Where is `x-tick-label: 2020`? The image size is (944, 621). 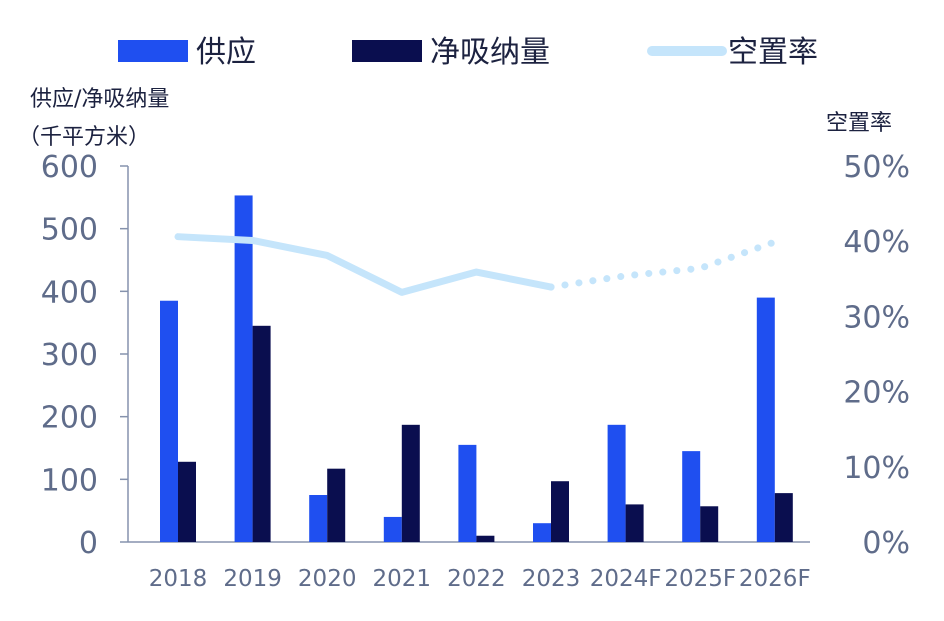
x-tick-label: 2020 is located at coordinates (327, 579).